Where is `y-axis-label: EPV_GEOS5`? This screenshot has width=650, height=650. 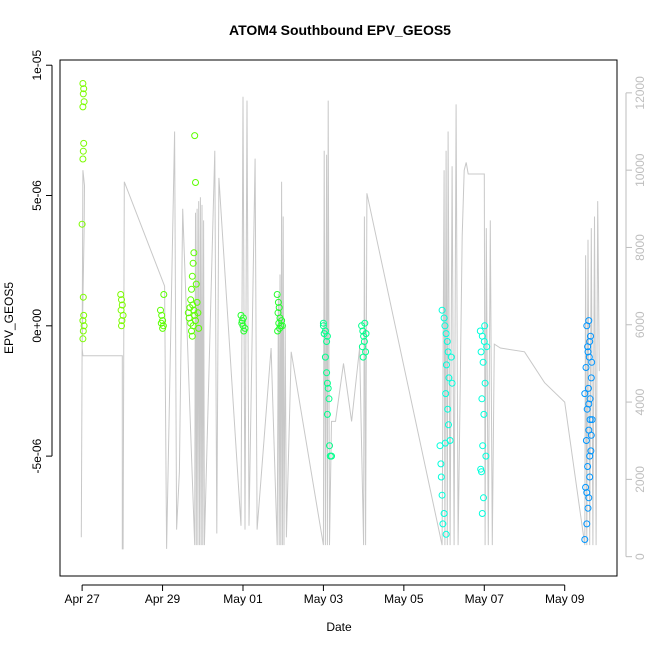
y-axis-label: EPV_GEOS5 is located at coordinates (9, 318).